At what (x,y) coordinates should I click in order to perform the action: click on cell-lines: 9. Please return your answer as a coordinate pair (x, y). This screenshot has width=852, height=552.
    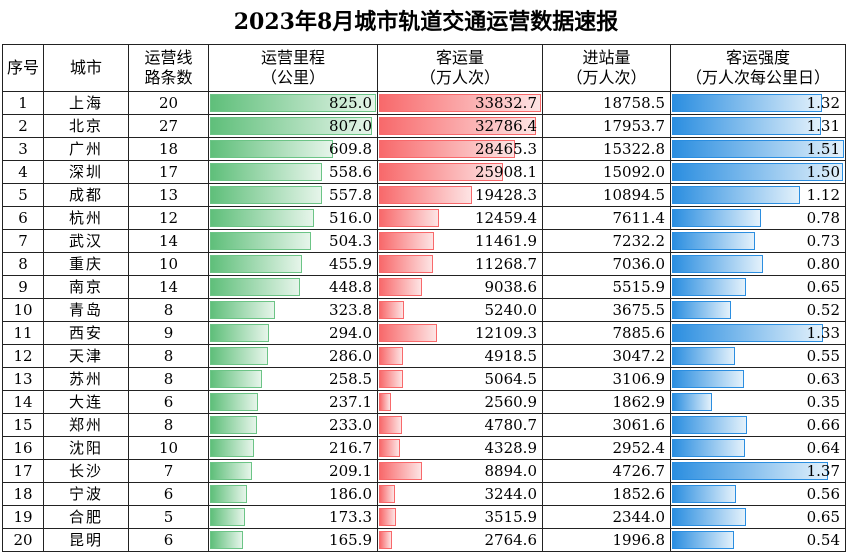
    Looking at the image, I should click on (168, 333).